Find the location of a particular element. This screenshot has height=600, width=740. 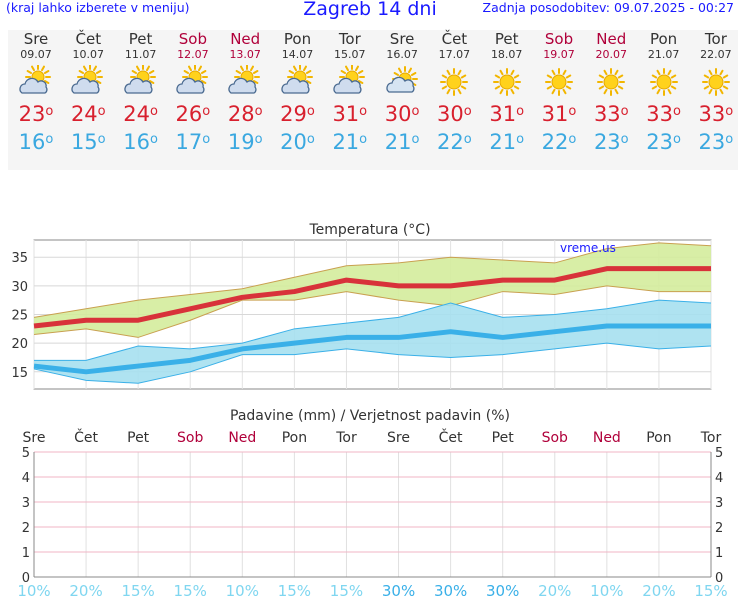

min-temp-line is located at coordinates (372, 349).